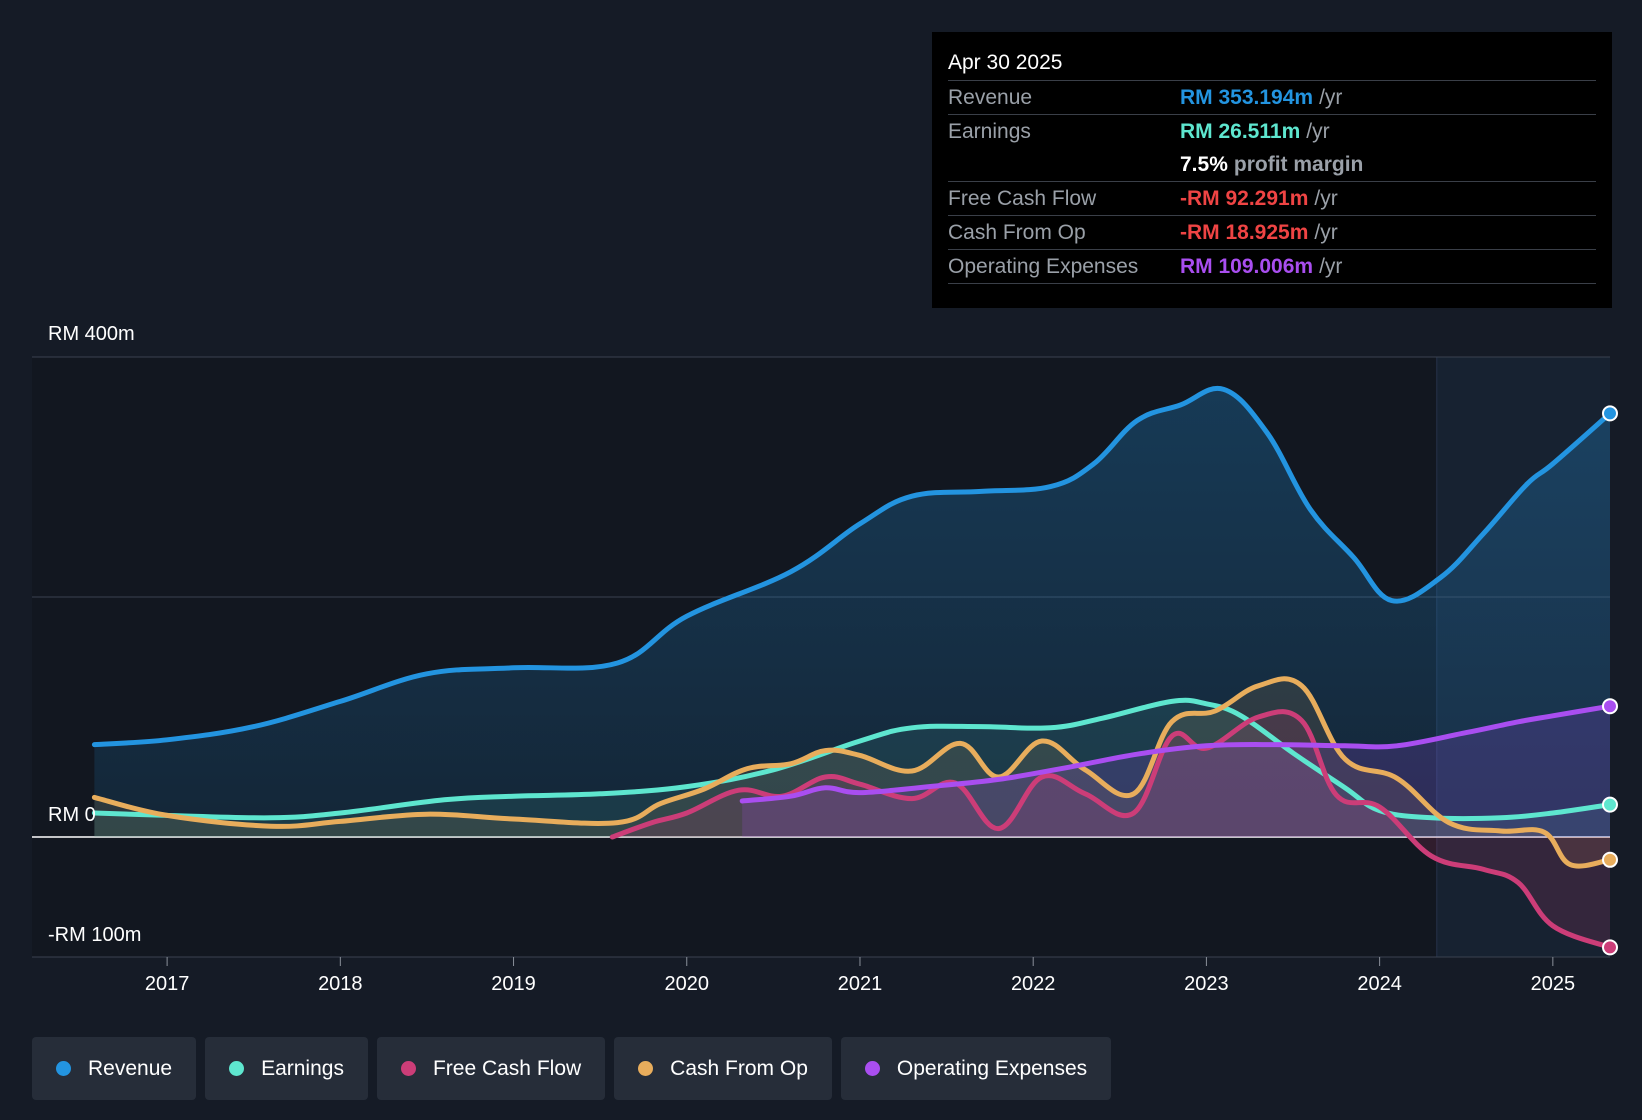 The height and width of the screenshot is (1120, 1642). Describe the element at coordinates (872, 1068) in the screenshot. I see `operating-expenses-dot-icon` at that location.